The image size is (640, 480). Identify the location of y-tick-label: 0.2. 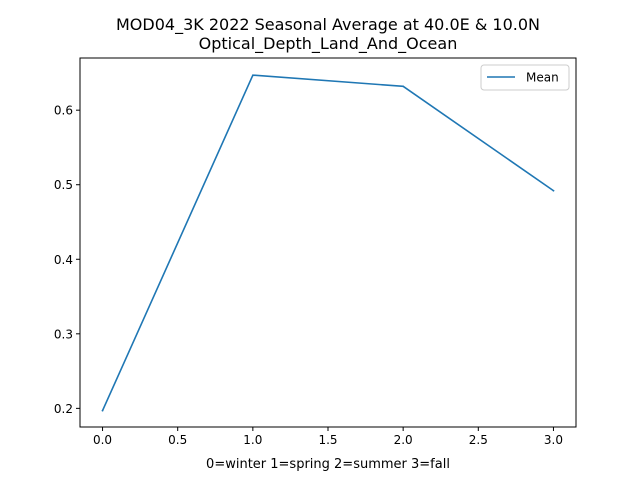
(63, 409).